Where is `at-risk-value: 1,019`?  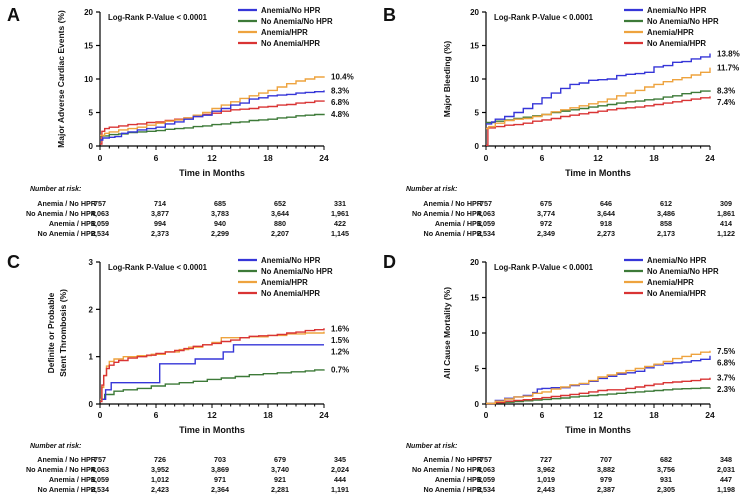 at-risk-value: 1,019 is located at coordinates (546, 479).